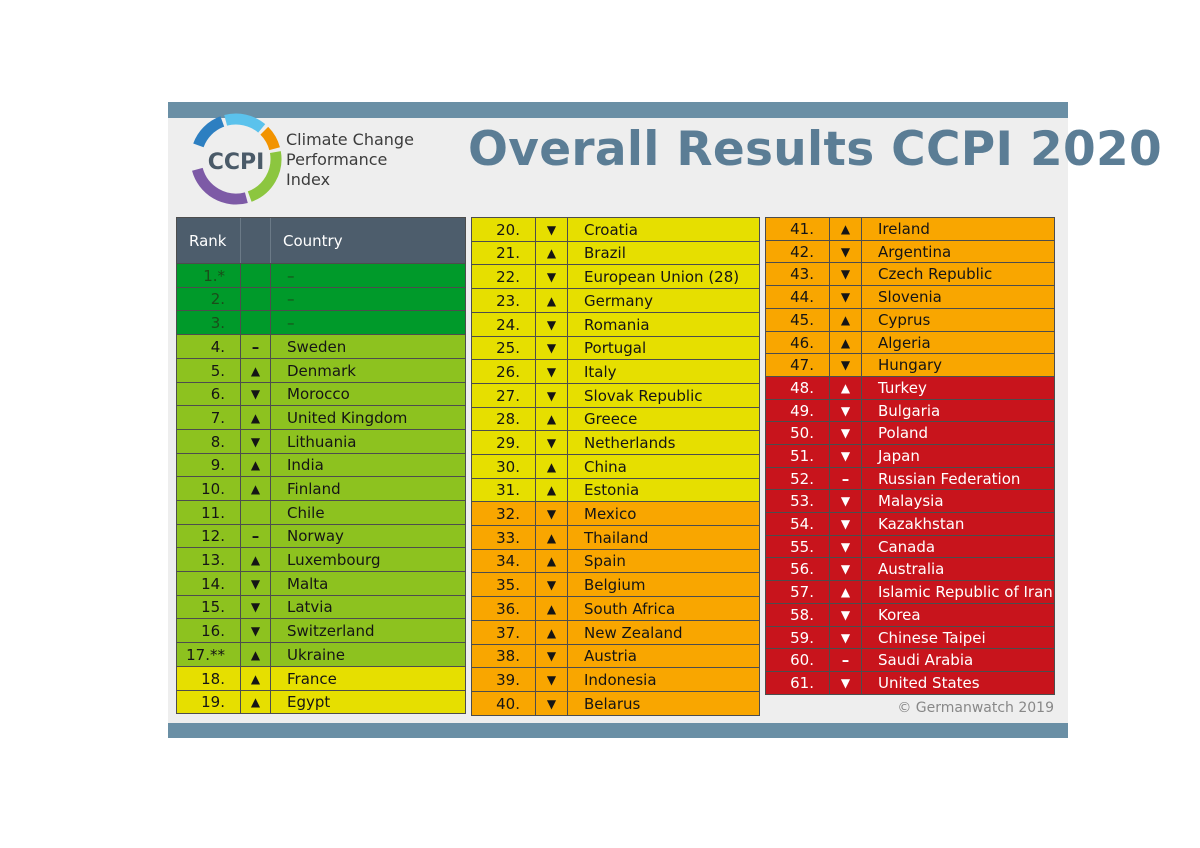  Describe the element at coordinates (910, 637) in the screenshot. I see `table-row: 59. ▼ Chinese Taipei` at that location.